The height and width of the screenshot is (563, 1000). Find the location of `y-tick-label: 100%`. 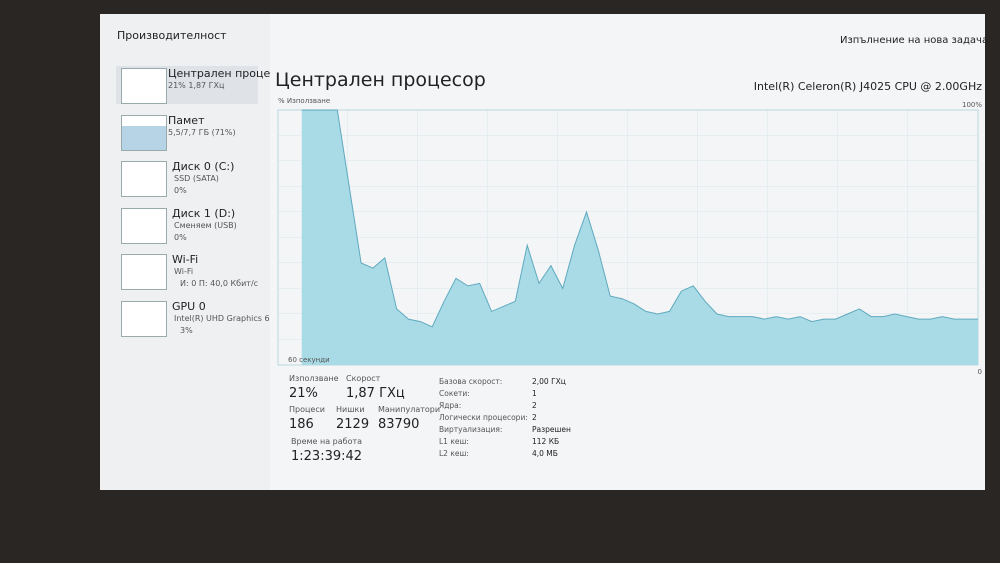

y-tick-label: 100% is located at coordinates (971, 105).